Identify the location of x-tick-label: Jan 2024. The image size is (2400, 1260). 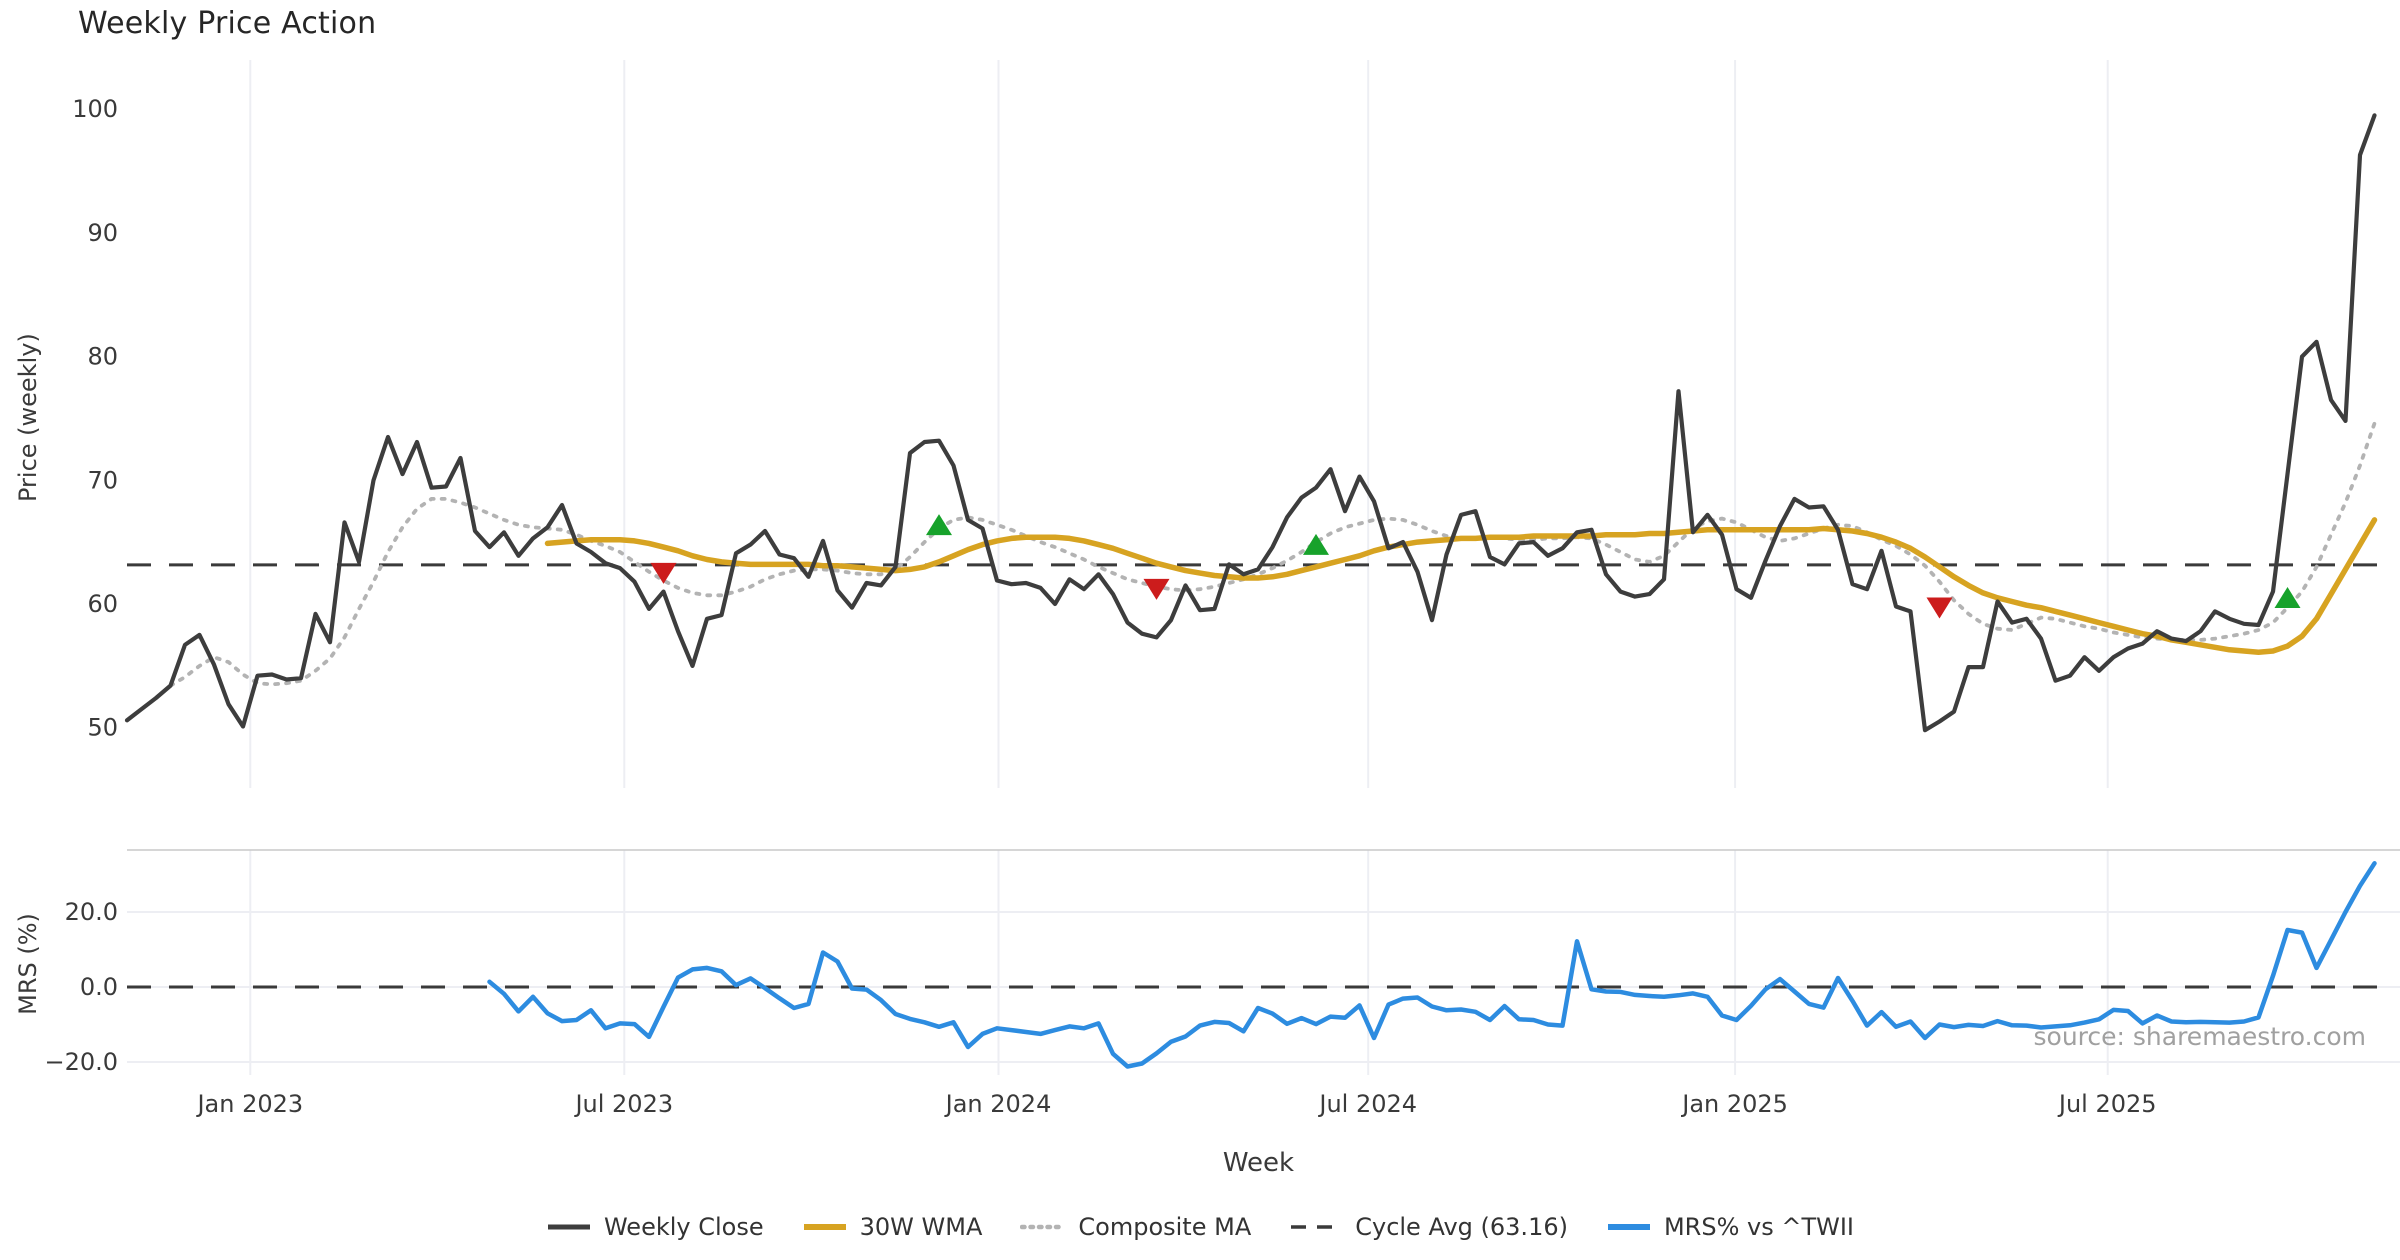
(998, 1104).